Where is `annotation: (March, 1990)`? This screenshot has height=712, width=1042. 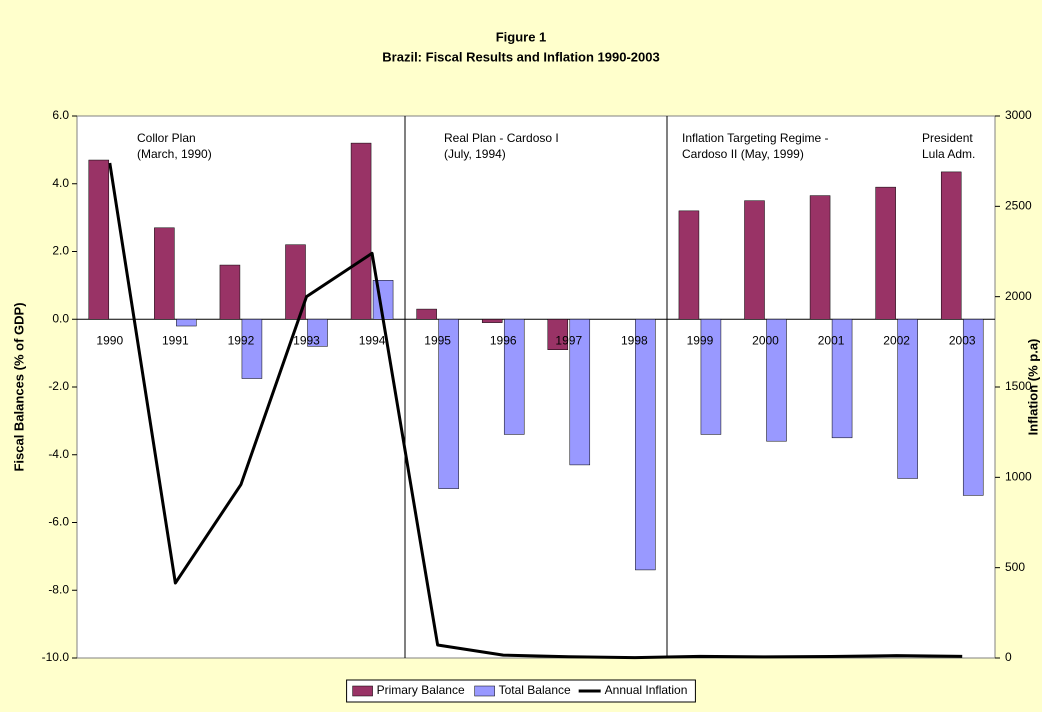
annotation: (March, 1990) is located at coordinates (174, 154).